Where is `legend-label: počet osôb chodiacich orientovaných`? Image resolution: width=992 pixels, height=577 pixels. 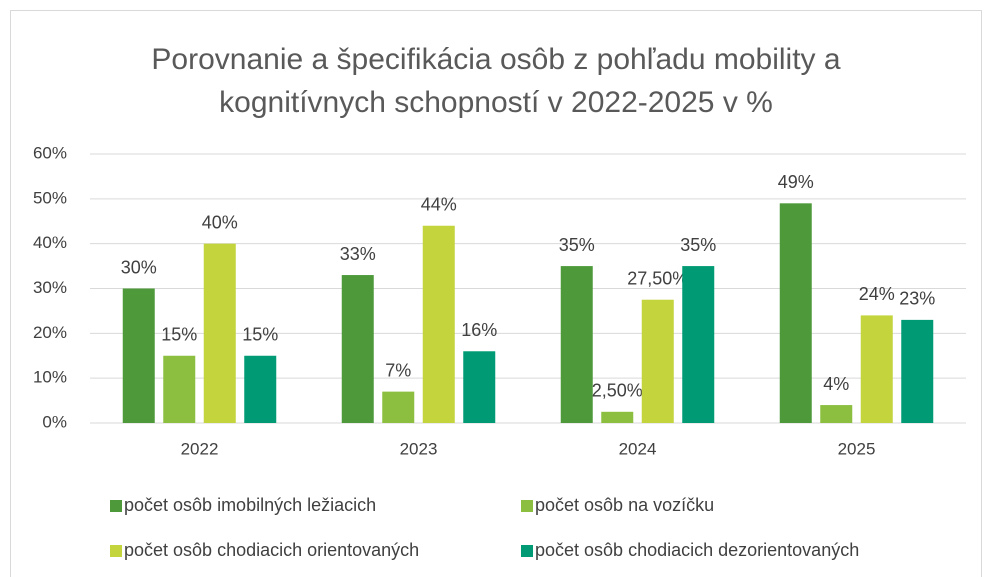 legend-label: počet osôb chodiacich orientovaných is located at coordinates (271, 550).